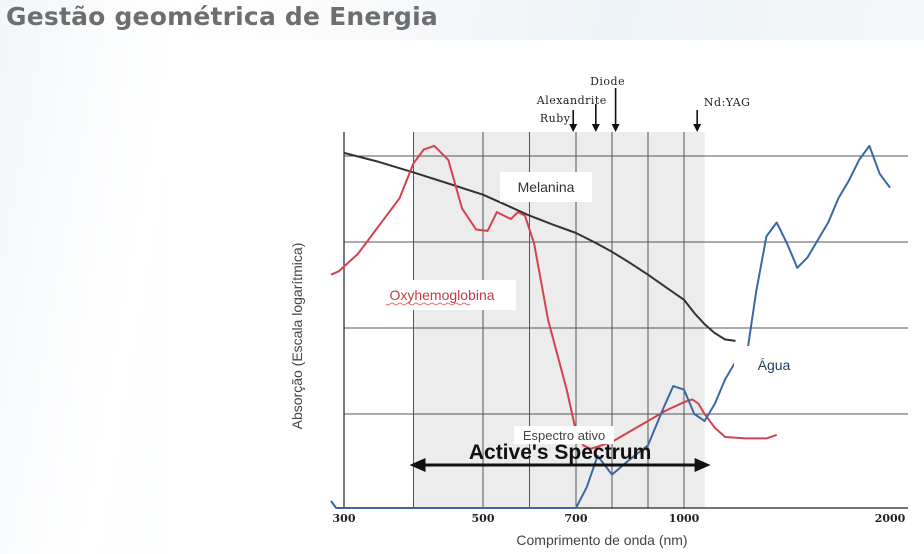 Image resolution: width=924 pixels, height=554 pixels. What do you see at coordinates (571, 100) in the screenshot?
I see `laser-label-alexandrite: Alexandrite` at bounding box center [571, 100].